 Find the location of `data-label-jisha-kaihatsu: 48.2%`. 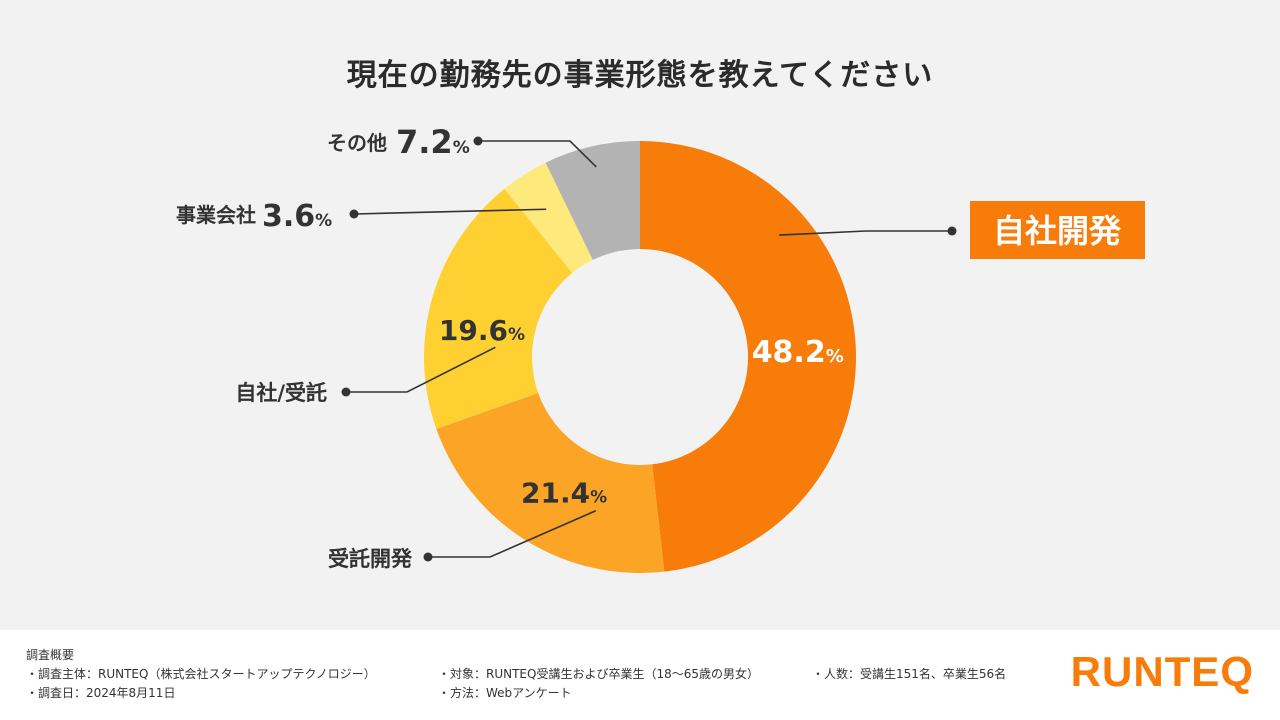

data-label-jisha-kaihatsu: 48.2% is located at coordinates (798, 352).